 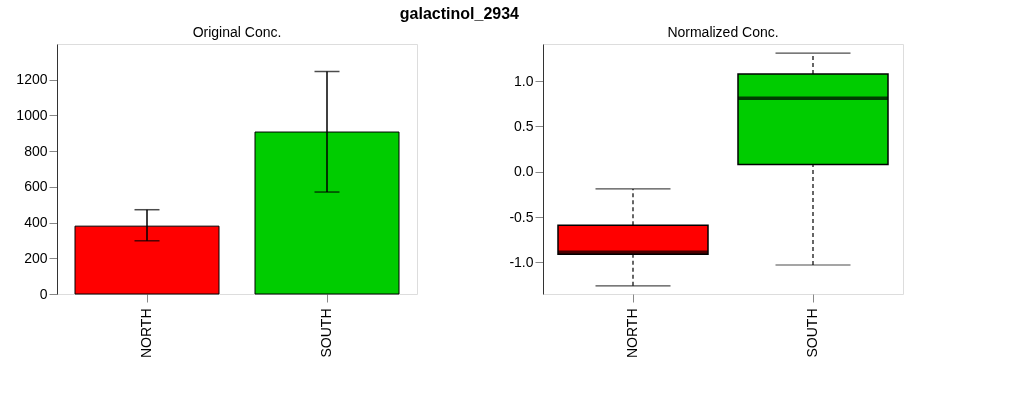 What do you see at coordinates (524, 80) in the screenshot?
I see `y-tick-label: 1.0` at bounding box center [524, 80].